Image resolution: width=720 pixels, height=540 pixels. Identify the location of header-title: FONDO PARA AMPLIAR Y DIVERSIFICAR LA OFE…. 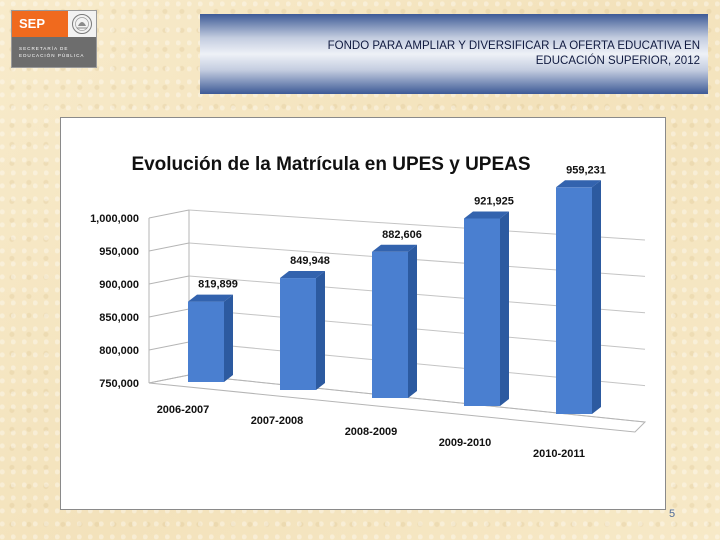
(460, 54).